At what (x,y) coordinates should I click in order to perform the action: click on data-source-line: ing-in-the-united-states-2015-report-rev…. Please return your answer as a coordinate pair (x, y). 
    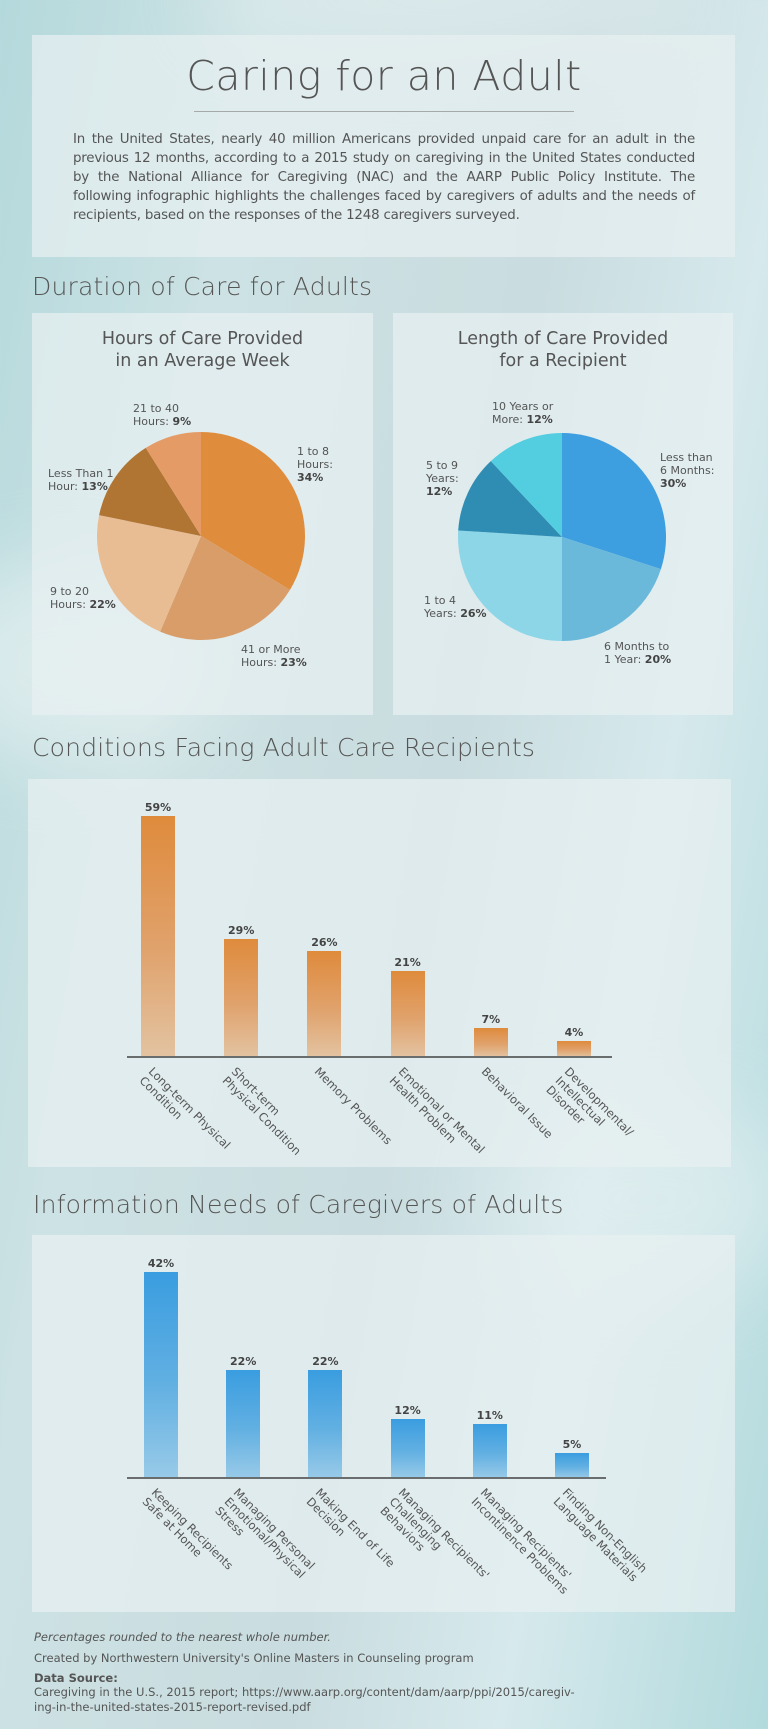
    Looking at the image, I should click on (172, 1707).